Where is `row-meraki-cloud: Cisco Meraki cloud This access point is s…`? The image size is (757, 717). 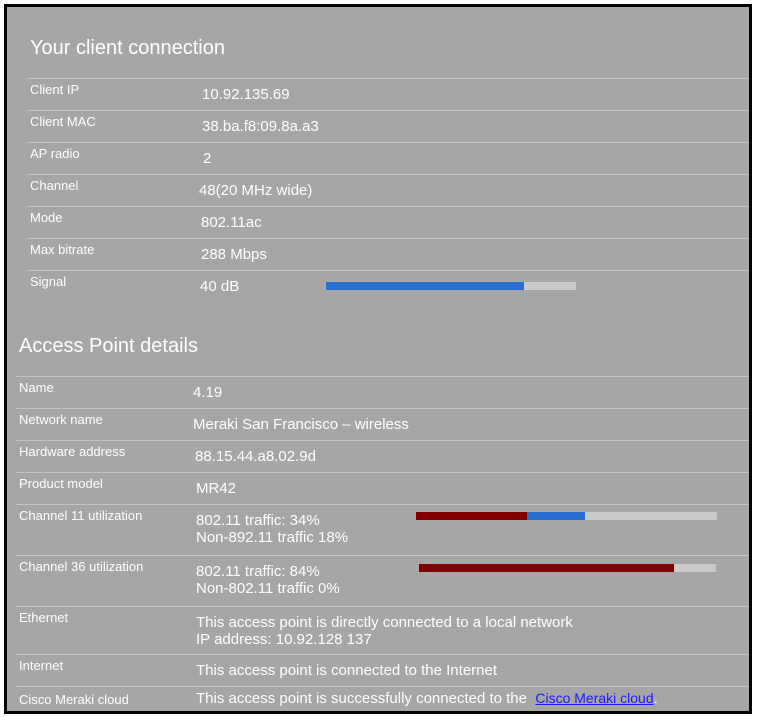
row-meraki-cloud: Cisco Meraki cloud This access point is s… is located at coordinates (382, 698).